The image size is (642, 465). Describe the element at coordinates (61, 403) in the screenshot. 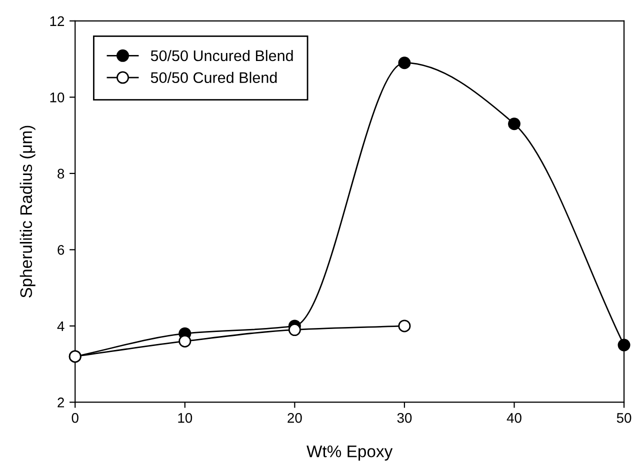

I see `y-tick-label: 2` at that location.